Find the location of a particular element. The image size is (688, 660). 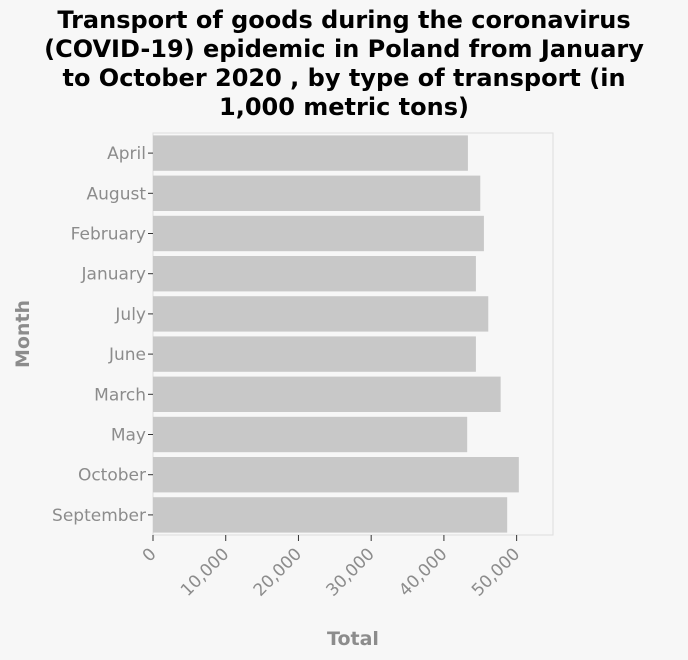

y-tick-label-march: March is located at coordinates (120, 395).